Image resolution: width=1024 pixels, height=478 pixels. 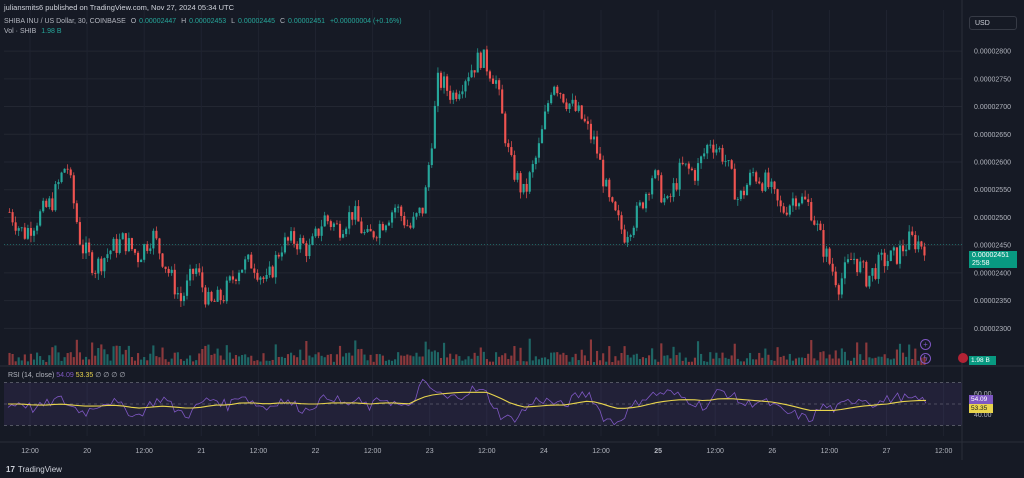 I want to click on time-axis-label: 12:00, so click(x=830, y=451).